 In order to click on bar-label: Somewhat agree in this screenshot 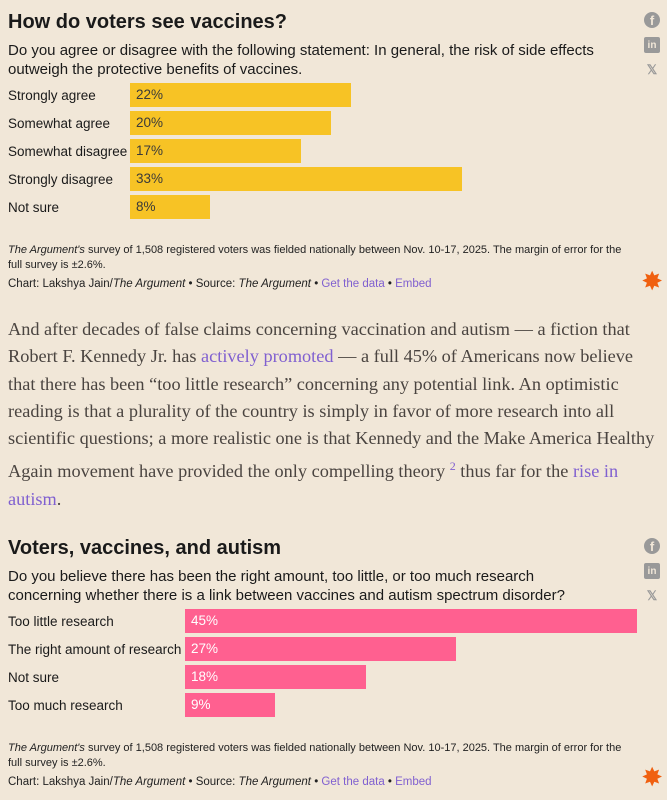, I will do `click(59, 123)`.